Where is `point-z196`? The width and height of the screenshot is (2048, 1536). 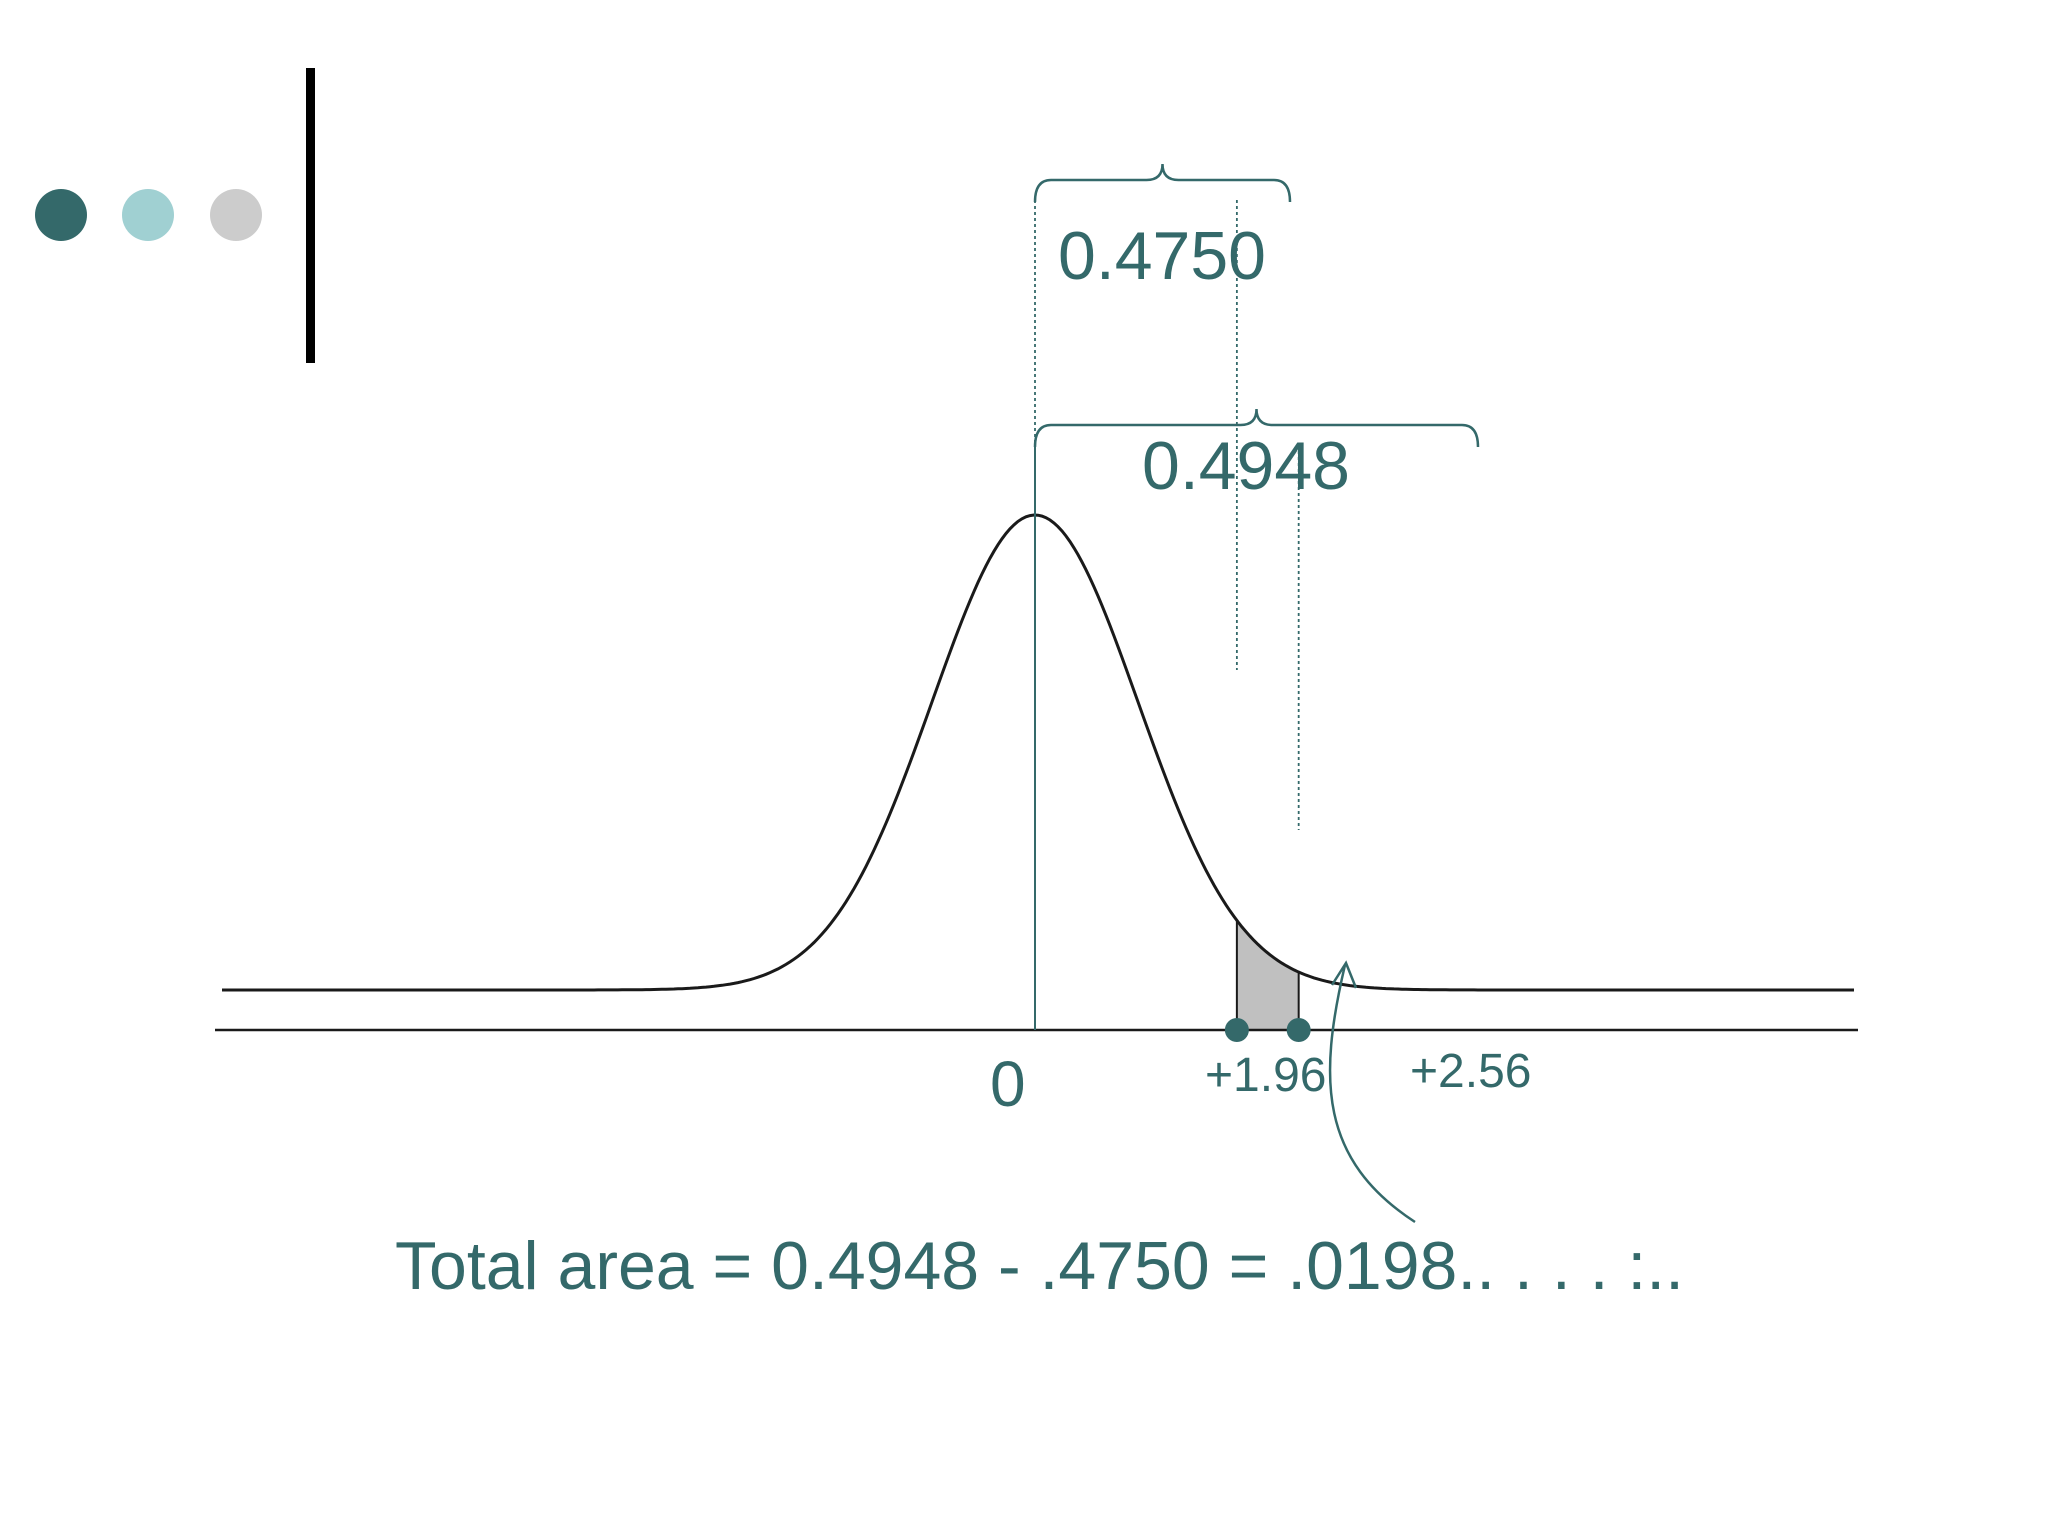
point-z196 is located at coordinates (1236, 1030).